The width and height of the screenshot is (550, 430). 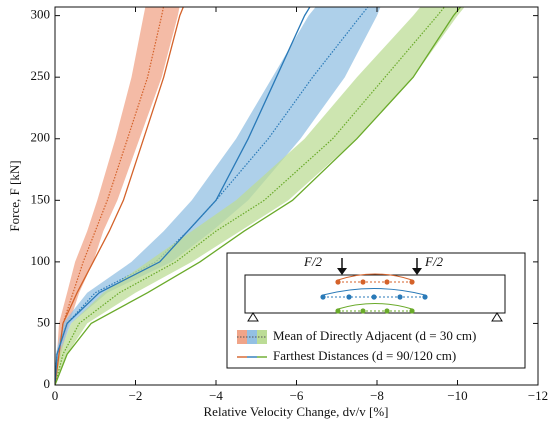 I want to click on x-tick-label: −12, so click(x=538, y=395).